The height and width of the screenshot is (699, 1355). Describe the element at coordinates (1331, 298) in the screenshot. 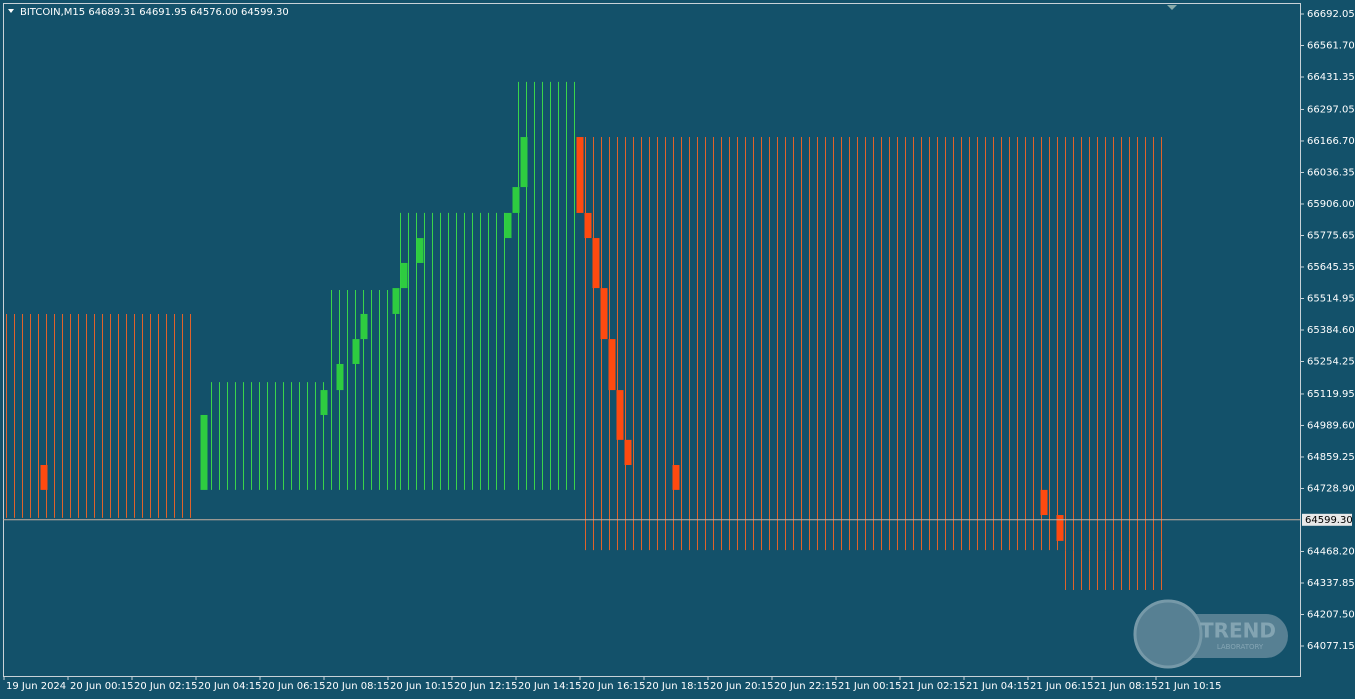

I see `y-tick-label: 65514.95` at that location.